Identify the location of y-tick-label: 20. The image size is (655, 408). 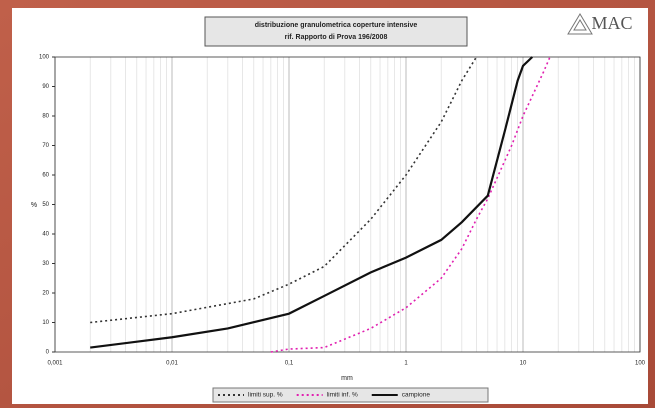
(45, 294).